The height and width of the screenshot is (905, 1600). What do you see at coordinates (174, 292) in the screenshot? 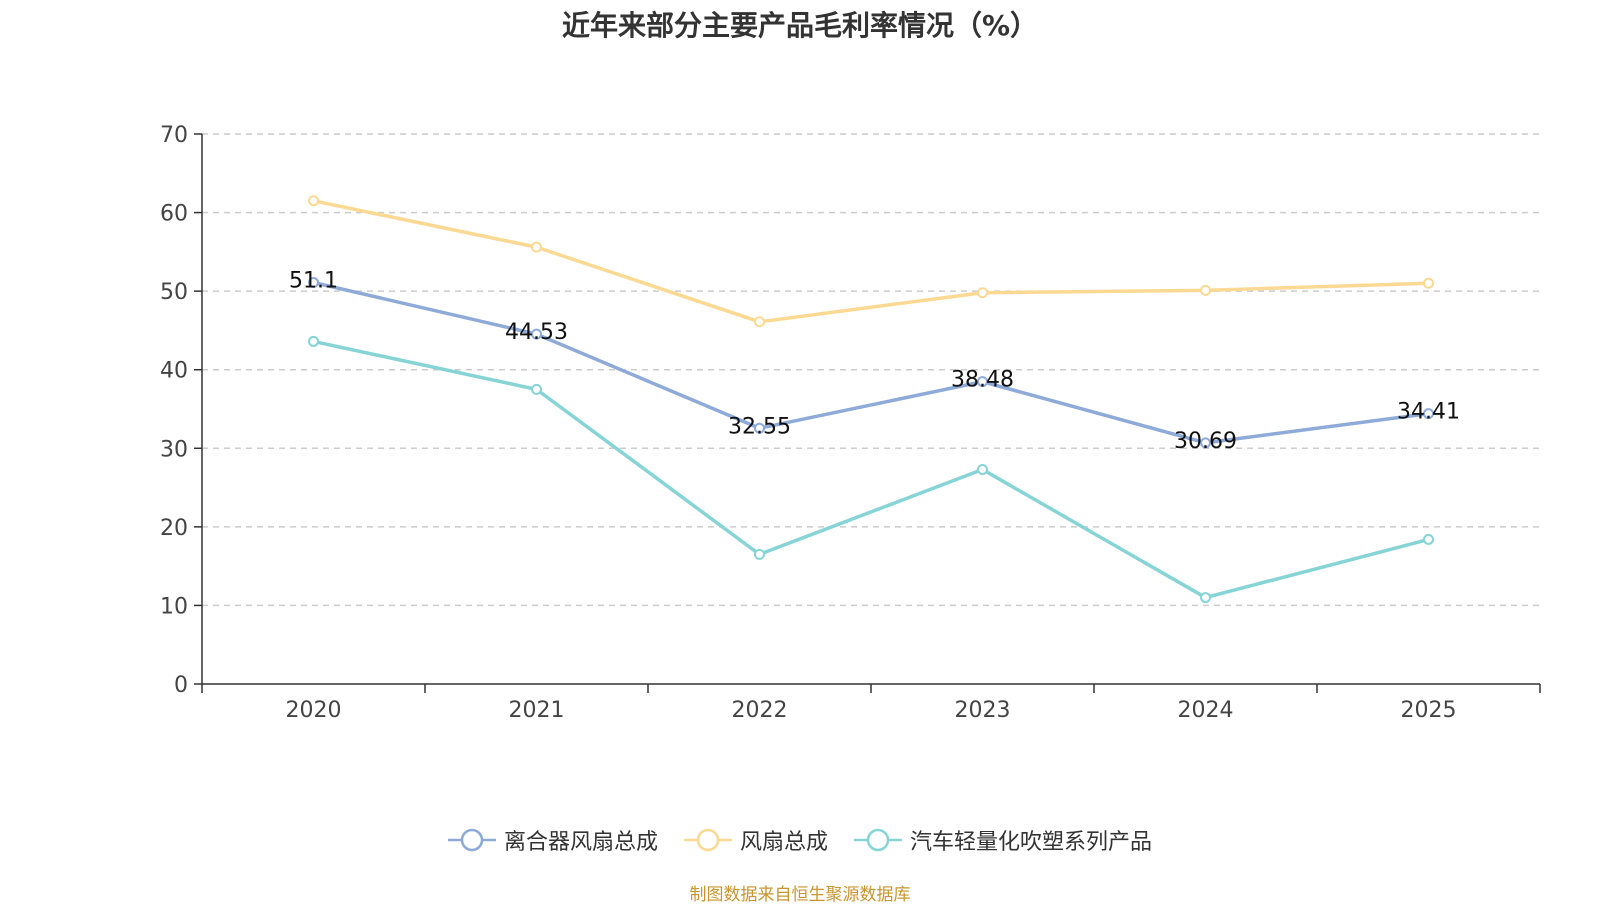
I see `y-tick-label: 50` at bounding box center [174, 292].